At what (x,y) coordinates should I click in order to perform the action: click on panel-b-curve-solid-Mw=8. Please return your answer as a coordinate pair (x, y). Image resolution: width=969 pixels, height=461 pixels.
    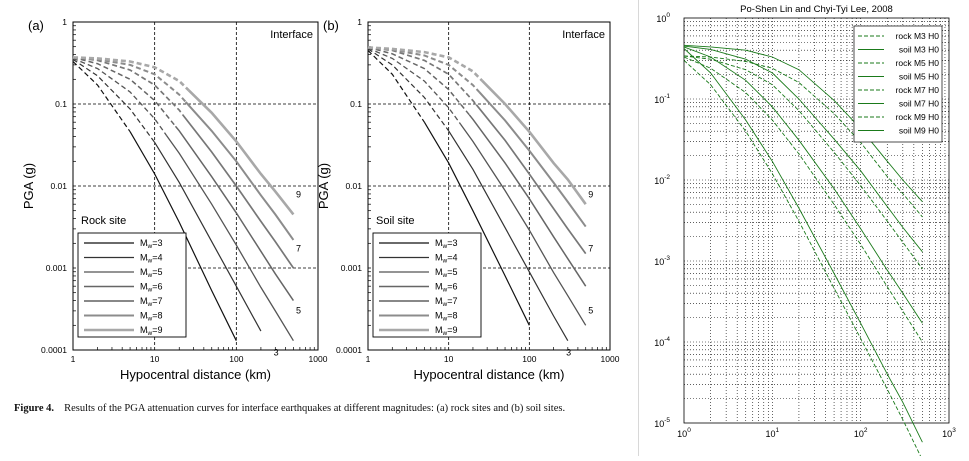
    Looking at the image, I should click on (532, 159).